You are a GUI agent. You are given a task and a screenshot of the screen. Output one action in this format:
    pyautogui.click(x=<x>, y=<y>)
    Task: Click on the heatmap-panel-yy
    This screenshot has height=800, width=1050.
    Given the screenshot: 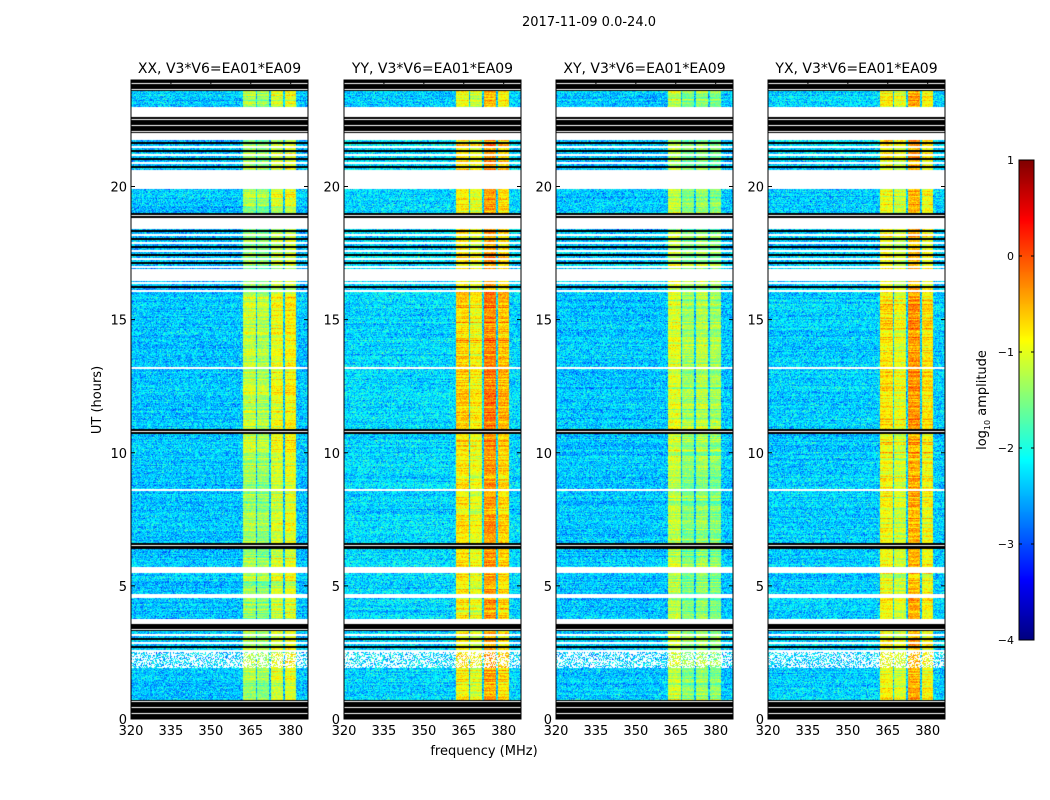 What is the action you would take?
    pyautogui.click(x=432, y=399)
    